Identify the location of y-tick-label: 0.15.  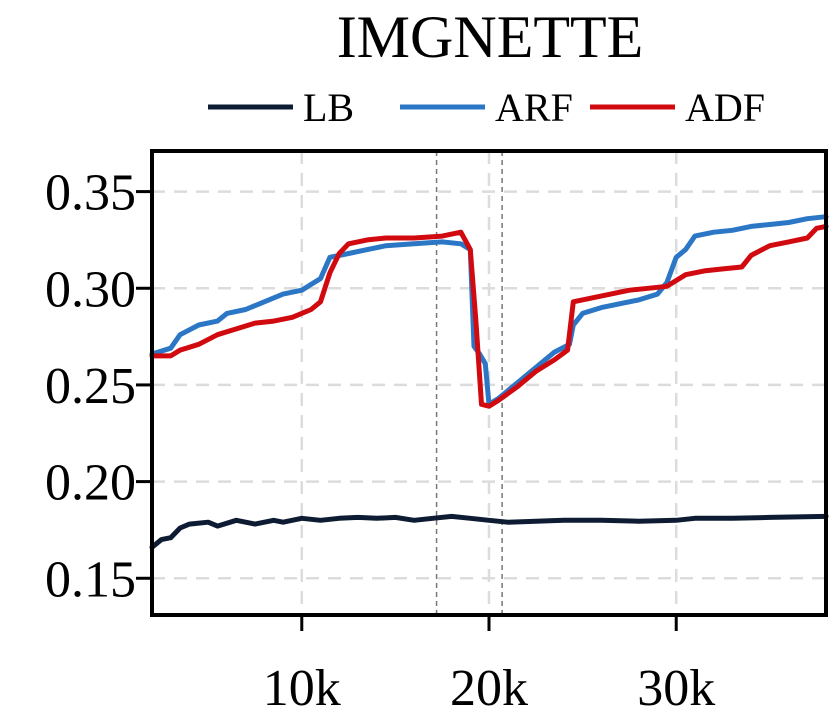
(90, 579).